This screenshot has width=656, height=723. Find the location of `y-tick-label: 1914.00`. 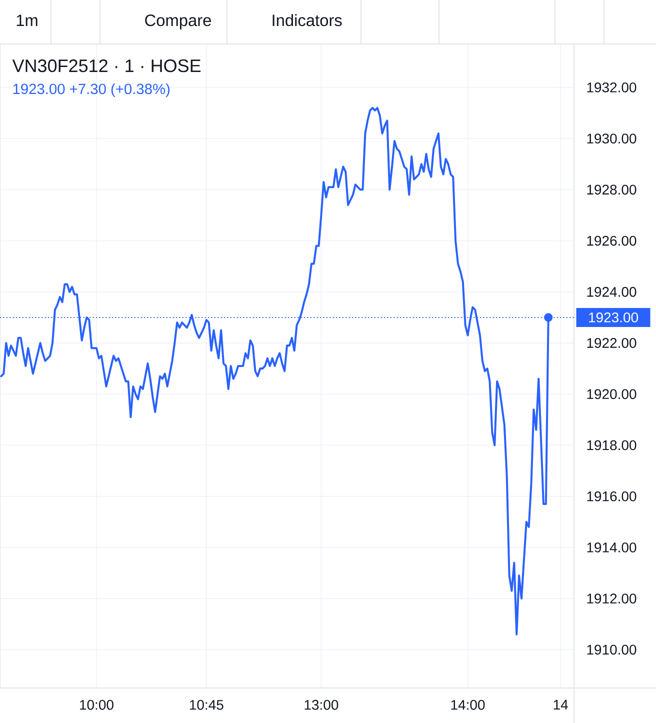

y-tick-label: 1914.00 is located at coordinates (611, 547).